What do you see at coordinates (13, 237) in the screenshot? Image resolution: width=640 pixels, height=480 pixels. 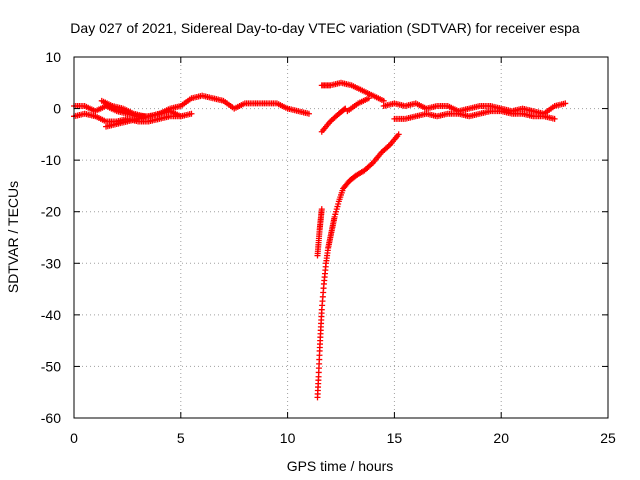 I see `y-axis-label: SDTVAR / TECUs` at bounding box center [13, 237].